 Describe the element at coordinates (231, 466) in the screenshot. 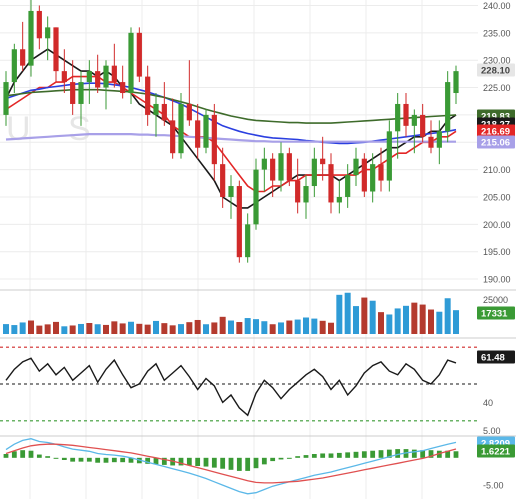

I see `macd-line` at that location.